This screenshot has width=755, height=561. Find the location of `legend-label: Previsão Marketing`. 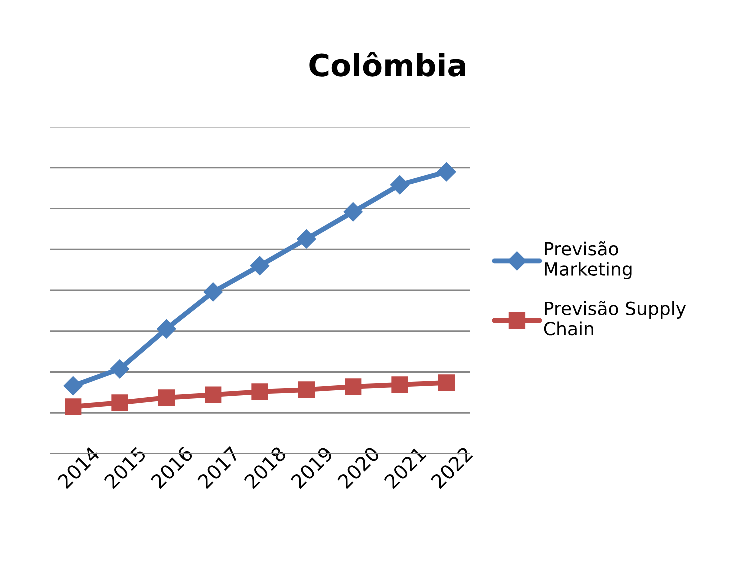

legend-label: Previsão Marketing is located at coordinates (588, 261).